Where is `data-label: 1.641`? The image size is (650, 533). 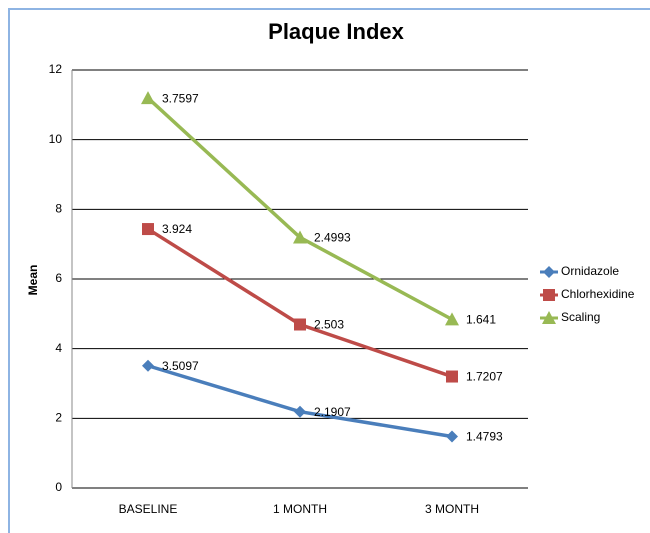 data-label: 1.641 is located at coordinates (481, 320).